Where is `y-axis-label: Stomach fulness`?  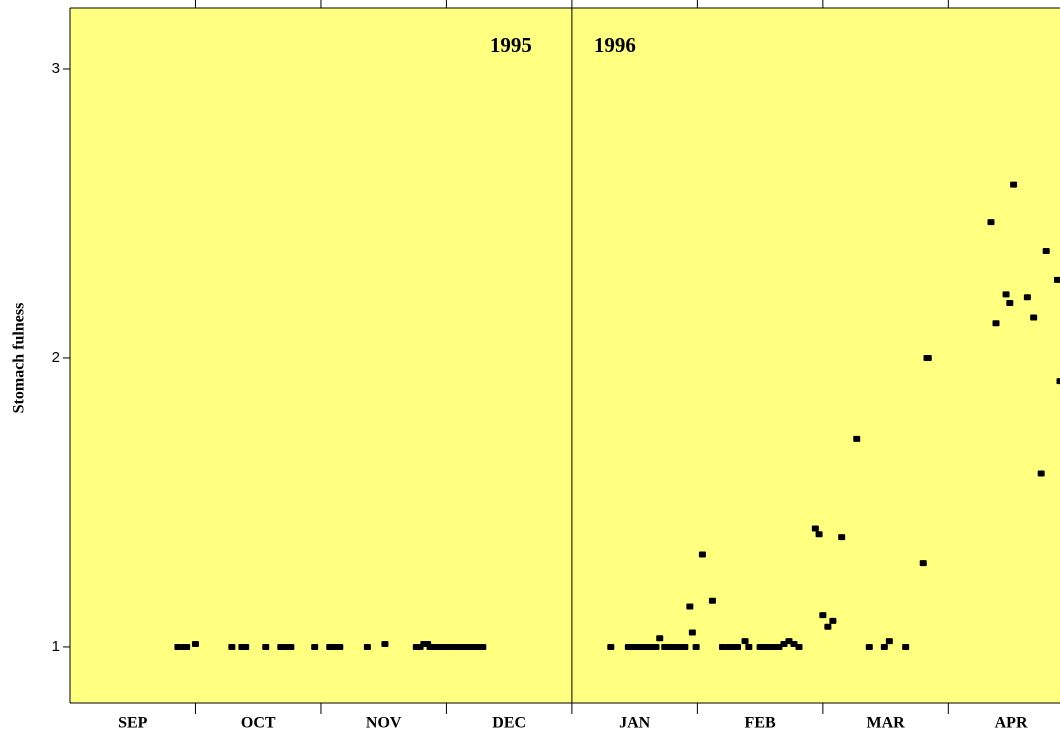 y-axis-label: Stomach fulness is located at coordinates (19, 358).